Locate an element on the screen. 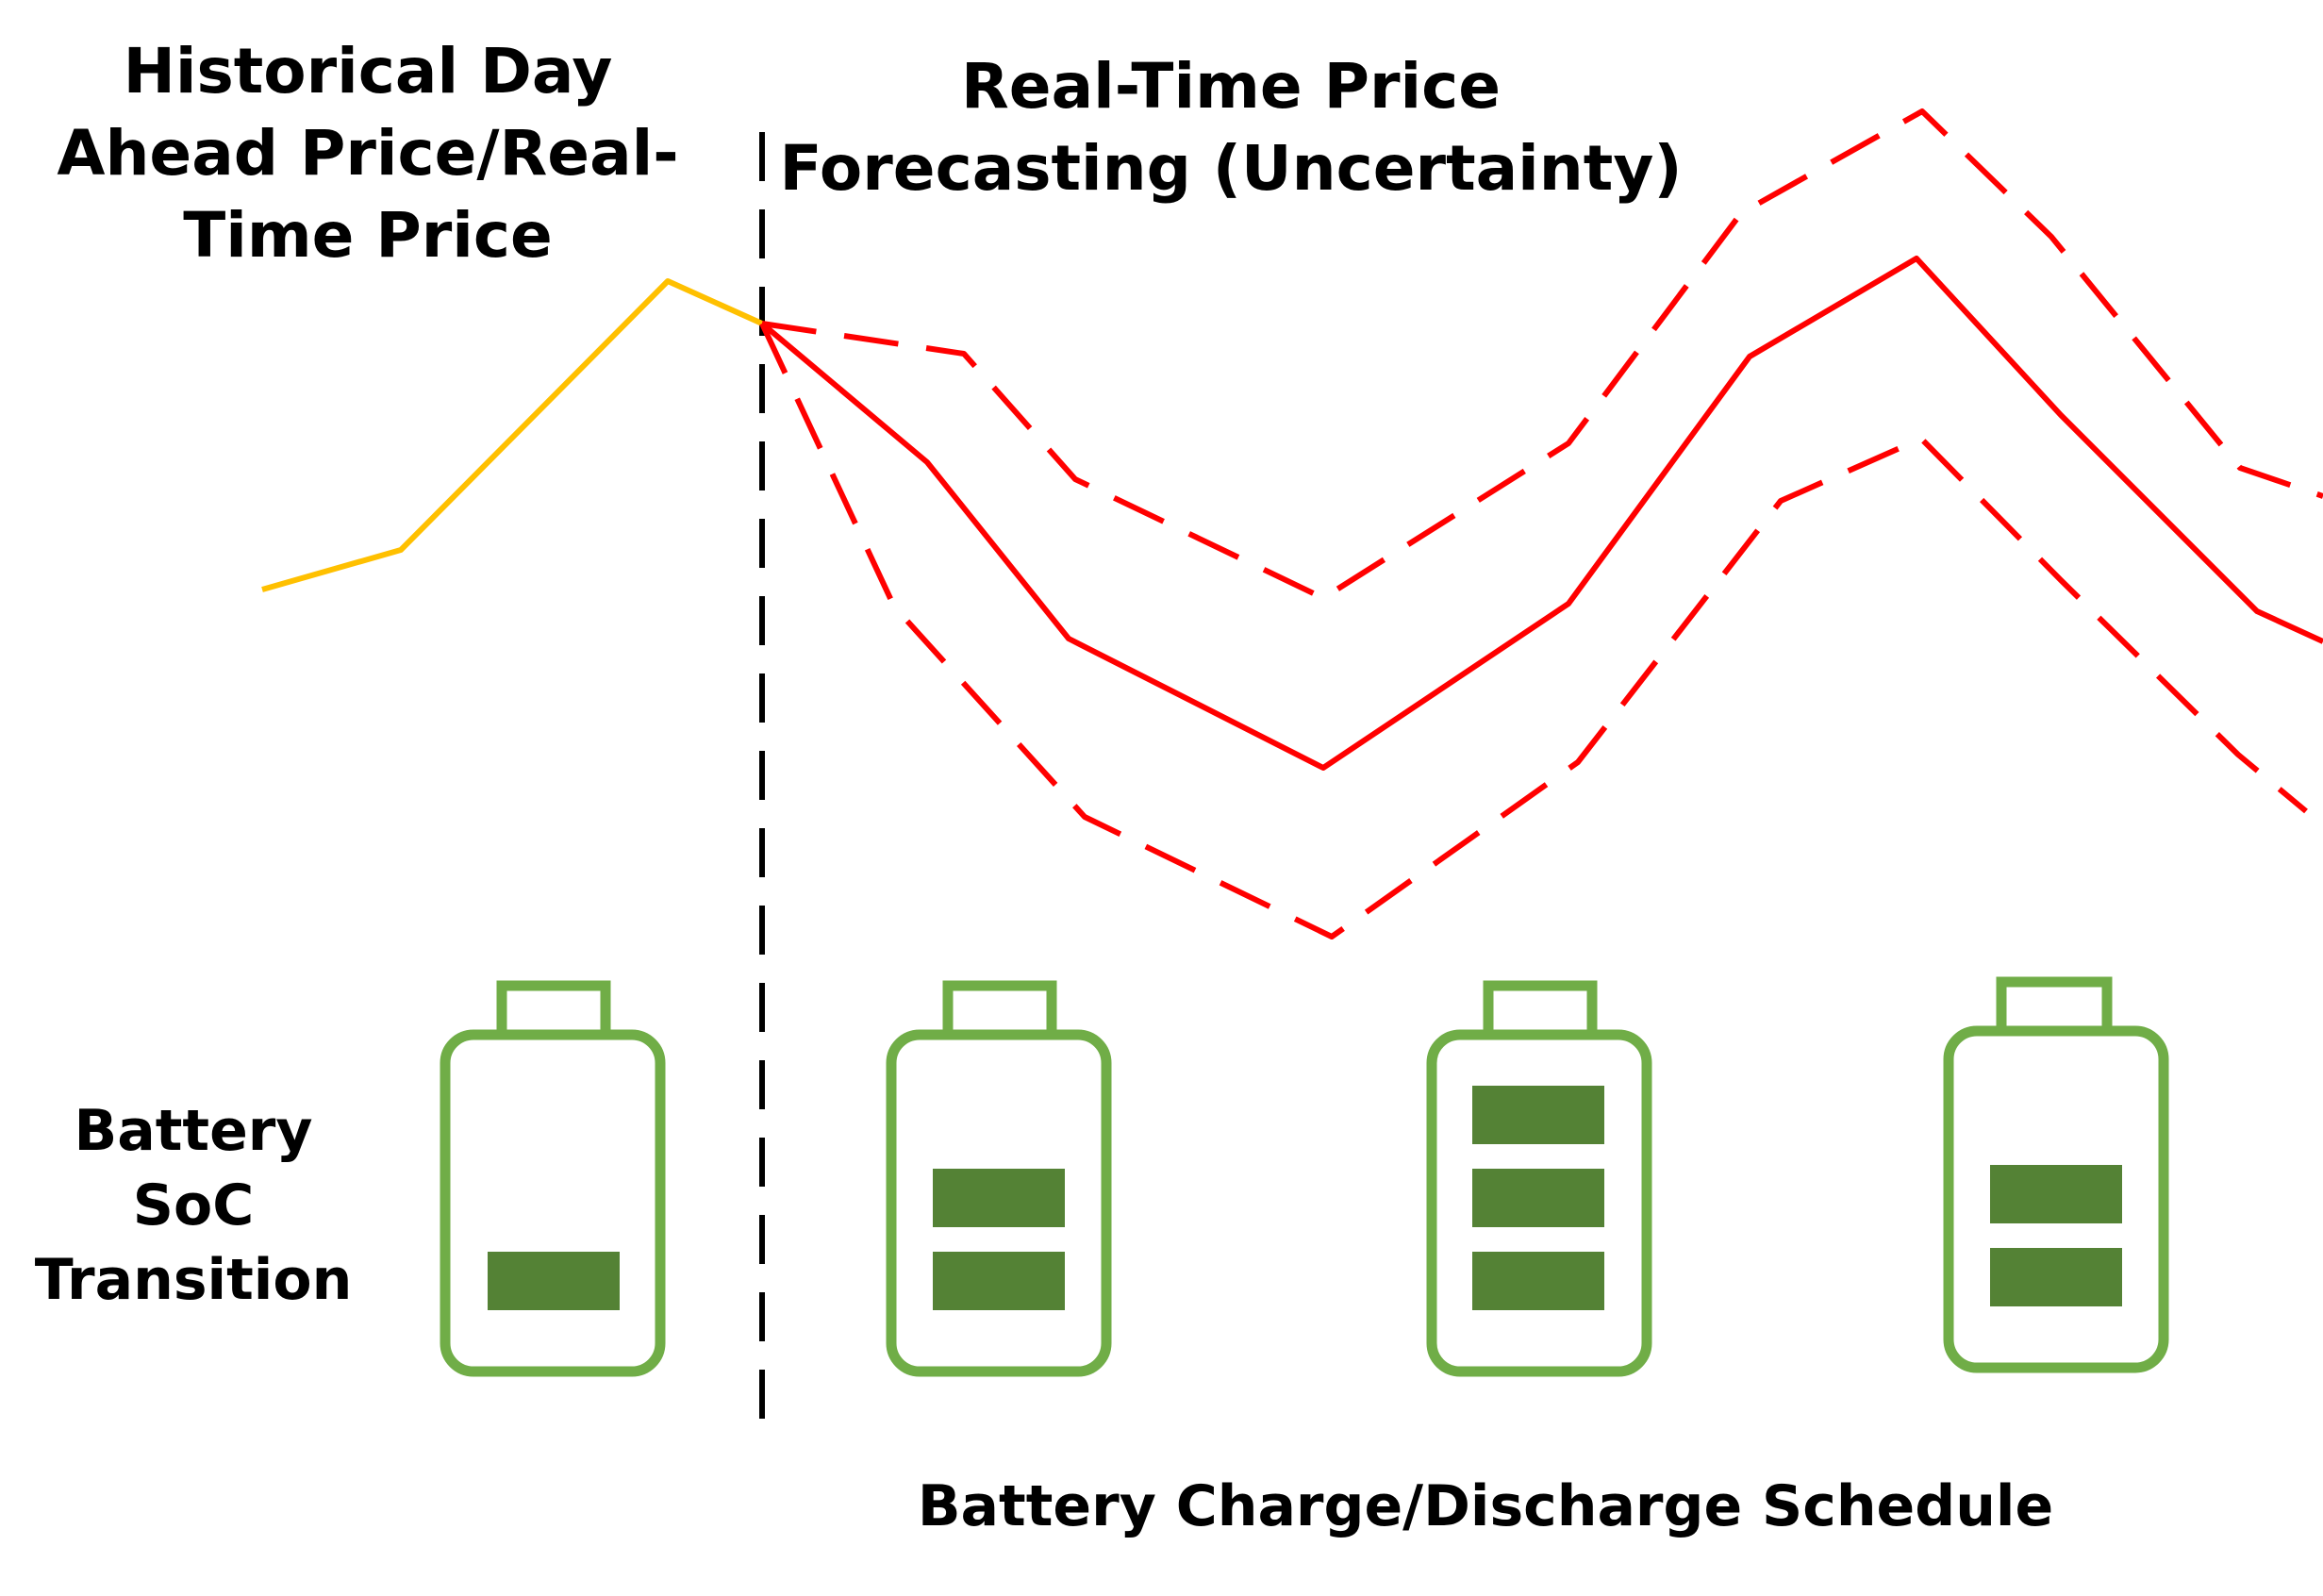 The image size is (2323, 1596). schedule-label-text: Battery Charge/Discharge Schedule is located at coordinates (1485, 1506).